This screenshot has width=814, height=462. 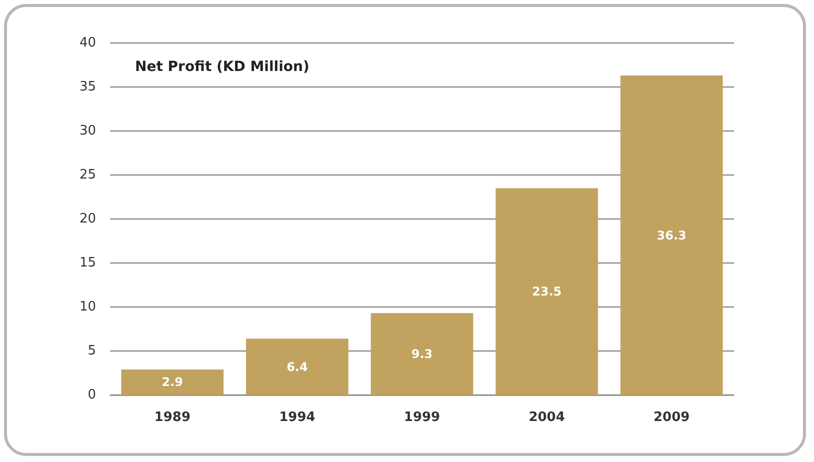 What do you see at coordinates (87, 131) in the screenshot?
I see `y-tick-label: 30` at bounding box center [87, 131].